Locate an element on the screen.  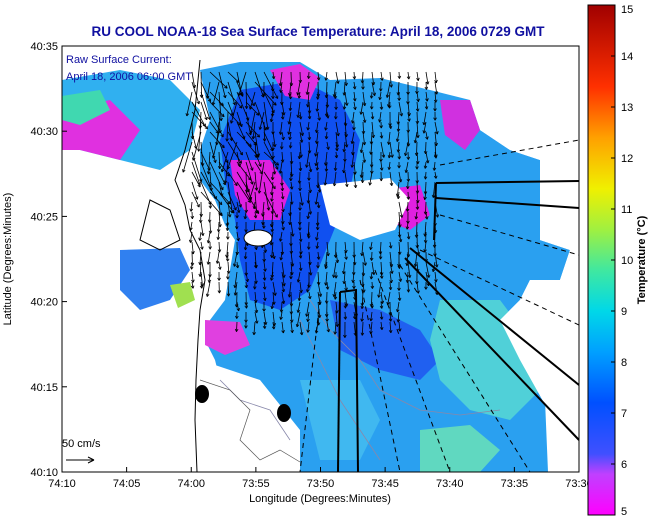
land-mask-south is located at coordinates (181, 401).